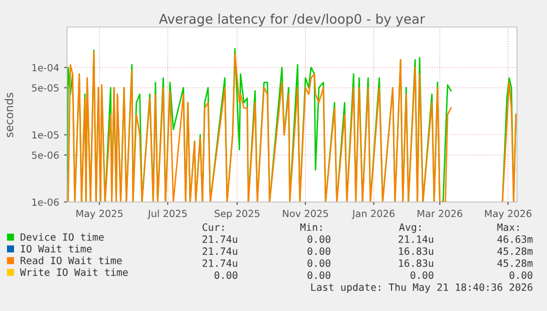 The height and width of the screenshot is (311, 547). Describe the element at coordinates (410, 228) in the screenshot. I see `text: Avg:` at that location.